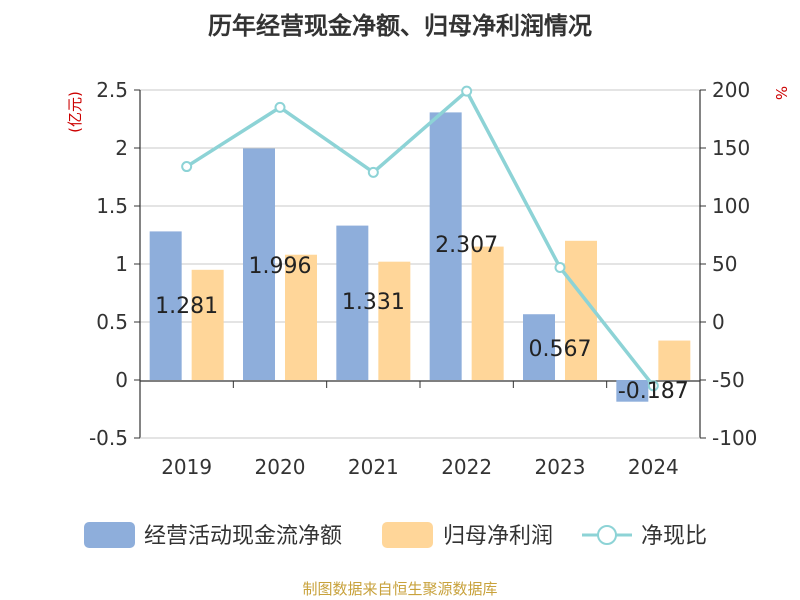 The width and height of the screenshot is (800, 600). What do you see at coordinates (674, 536) in the screenshot?
I see `legend-label: 净现比` at bounding box center [674, 536].